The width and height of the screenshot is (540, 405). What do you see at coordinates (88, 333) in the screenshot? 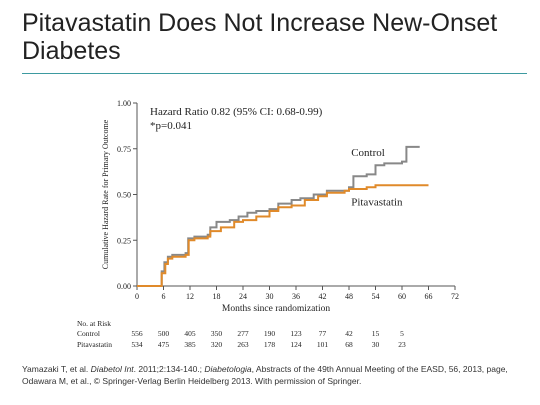
I see `risk-row-label-control: Control` at bounding box center [88, 333].